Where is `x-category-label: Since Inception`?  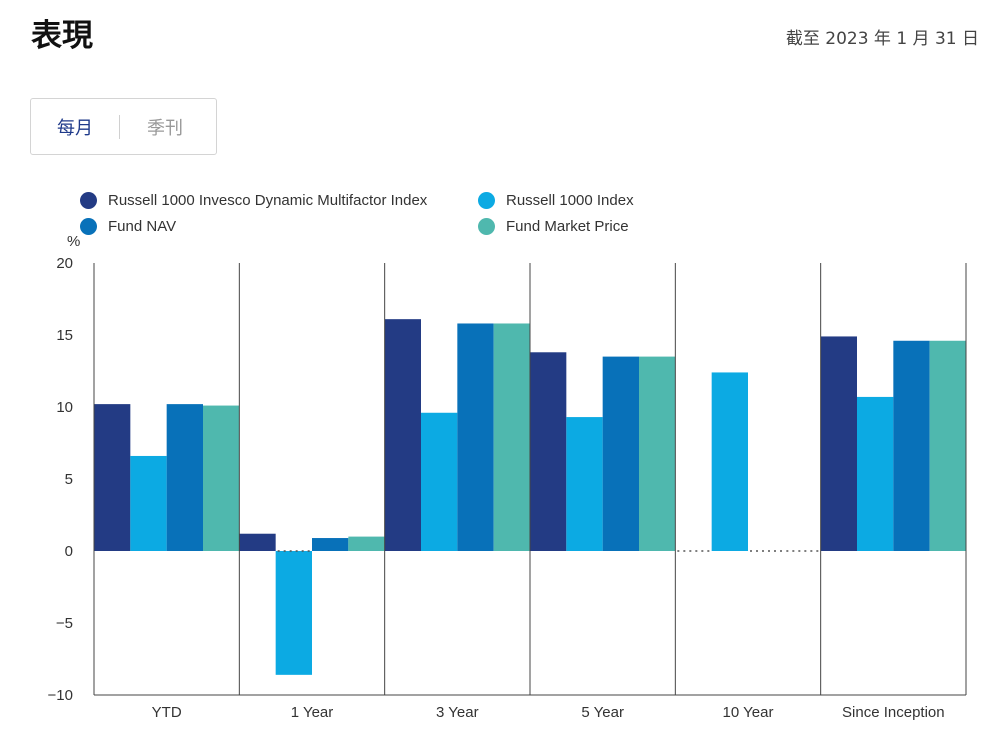 x-category-label: Since Inception is located at coordinates (893, 712).